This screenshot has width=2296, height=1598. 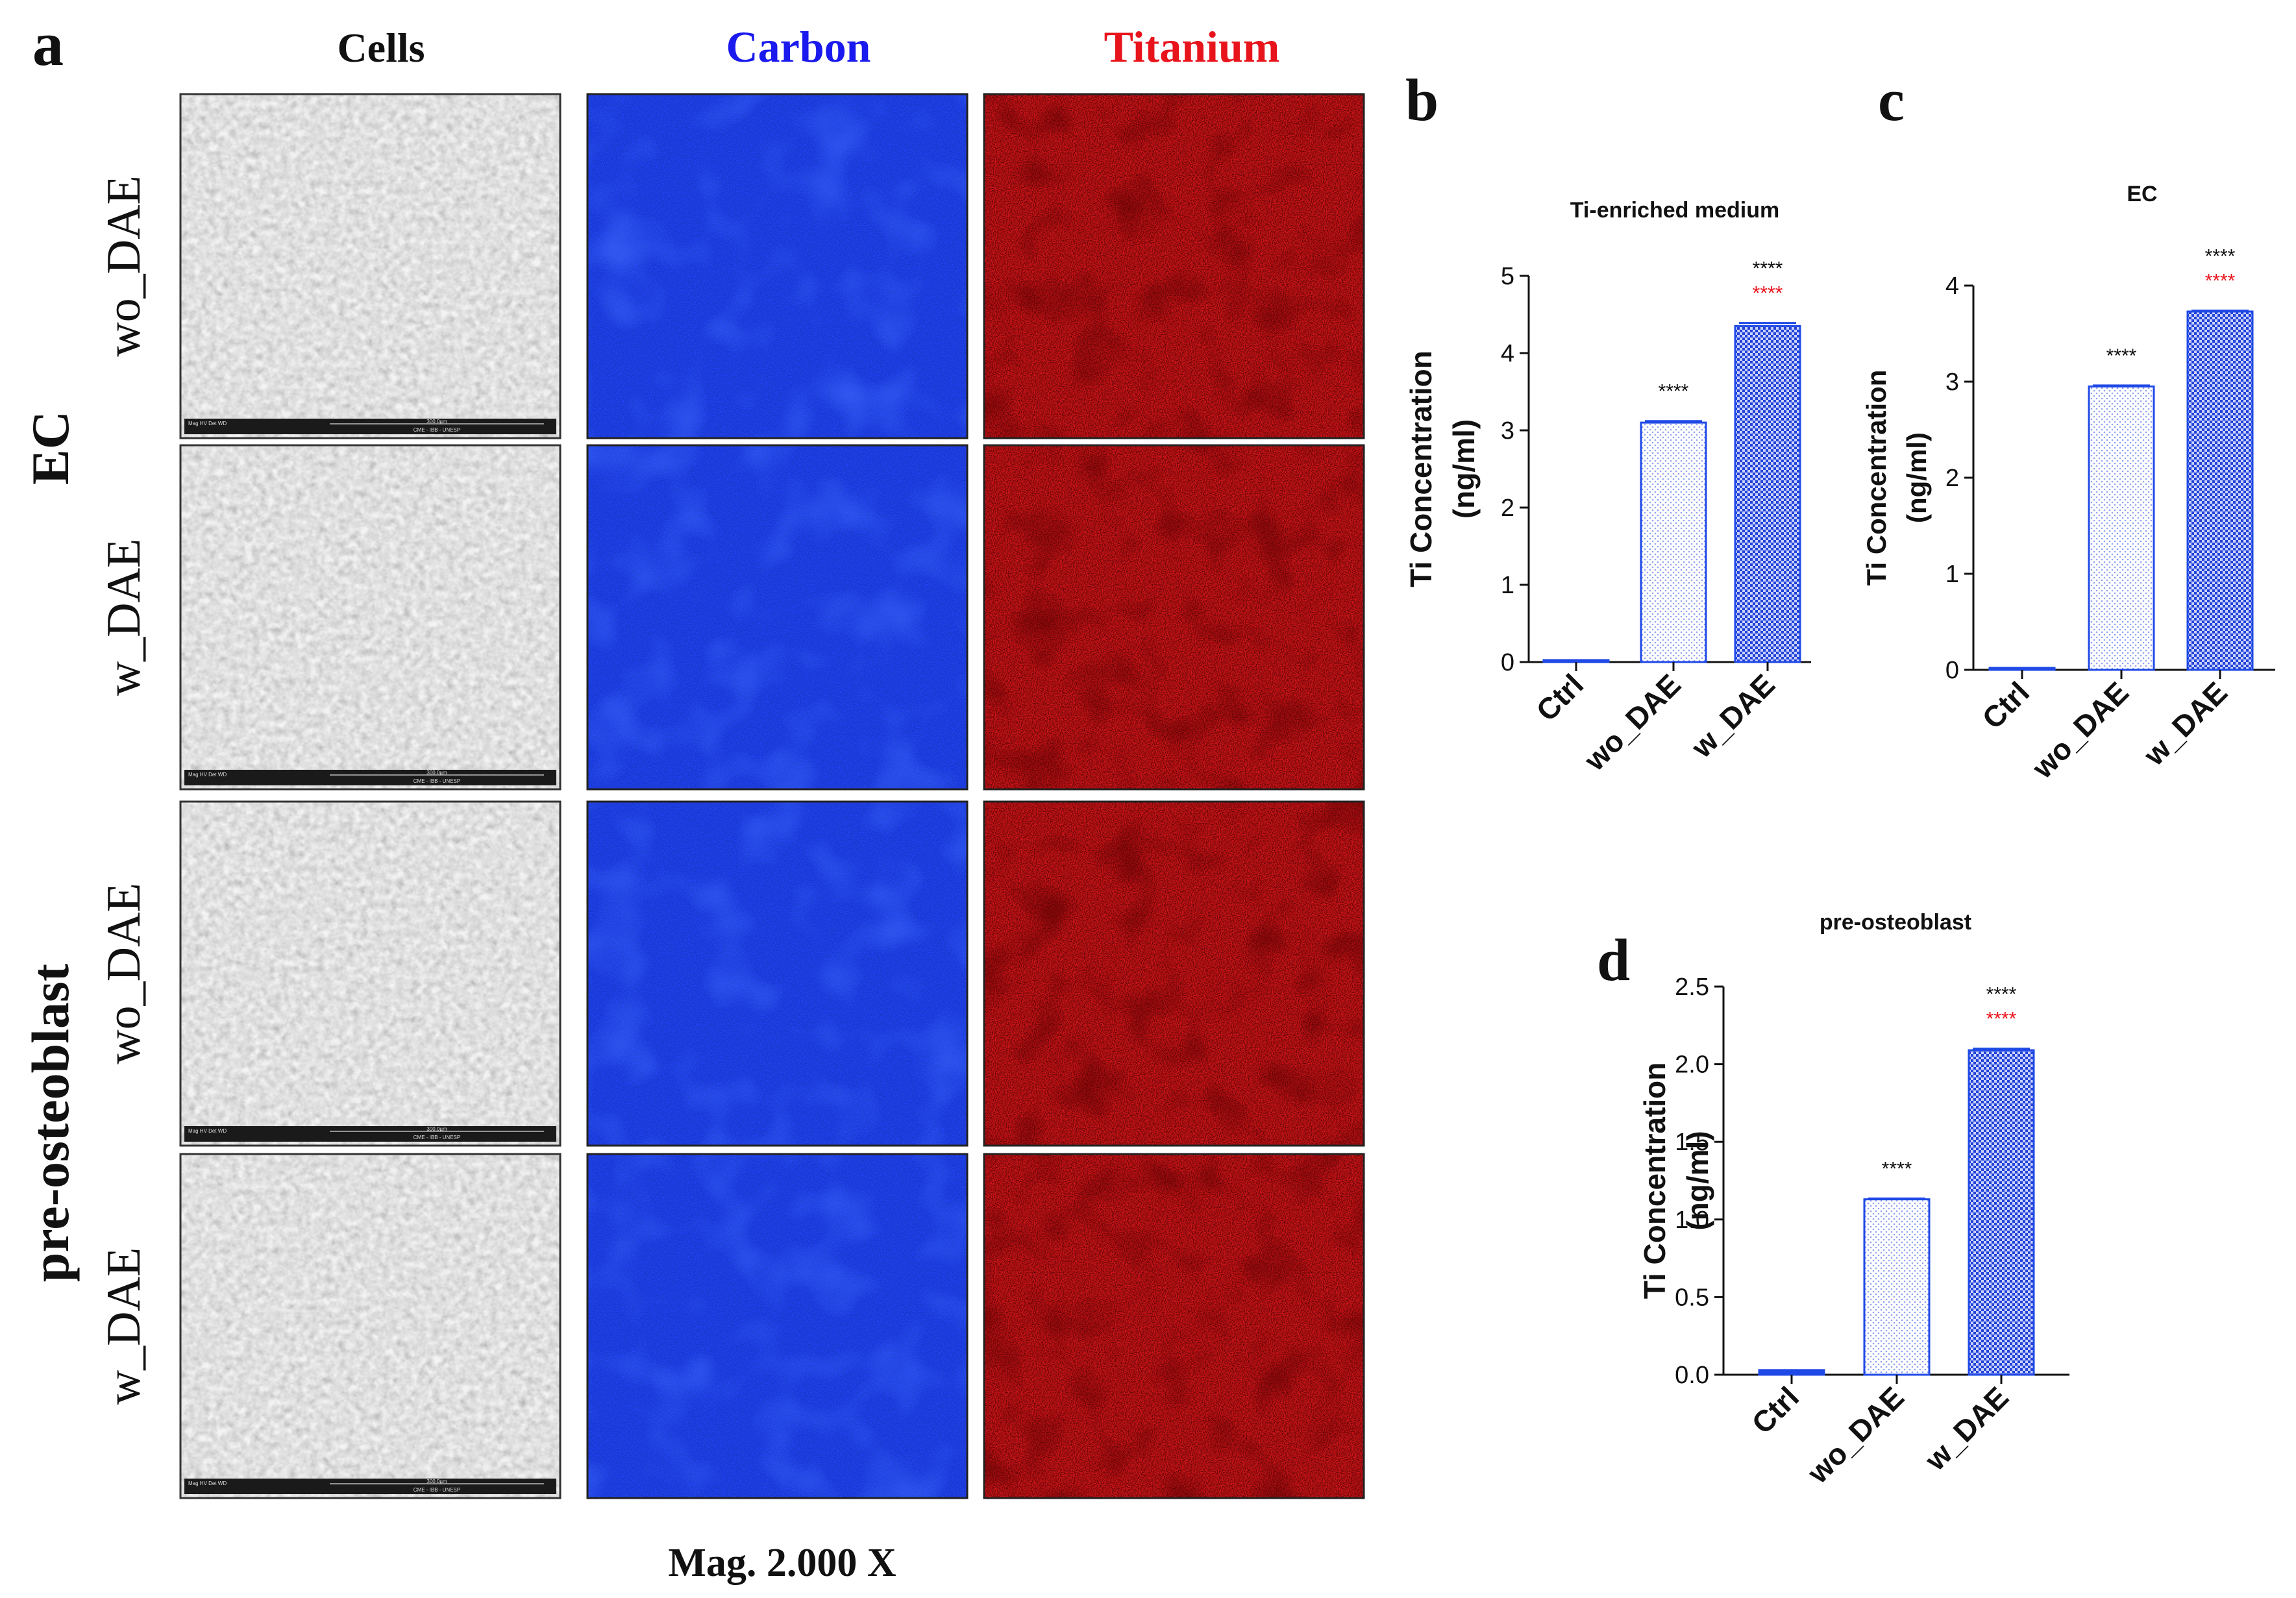 I want to click on chart-title: Ti-enriched medium, so click(x=1674, y=210).